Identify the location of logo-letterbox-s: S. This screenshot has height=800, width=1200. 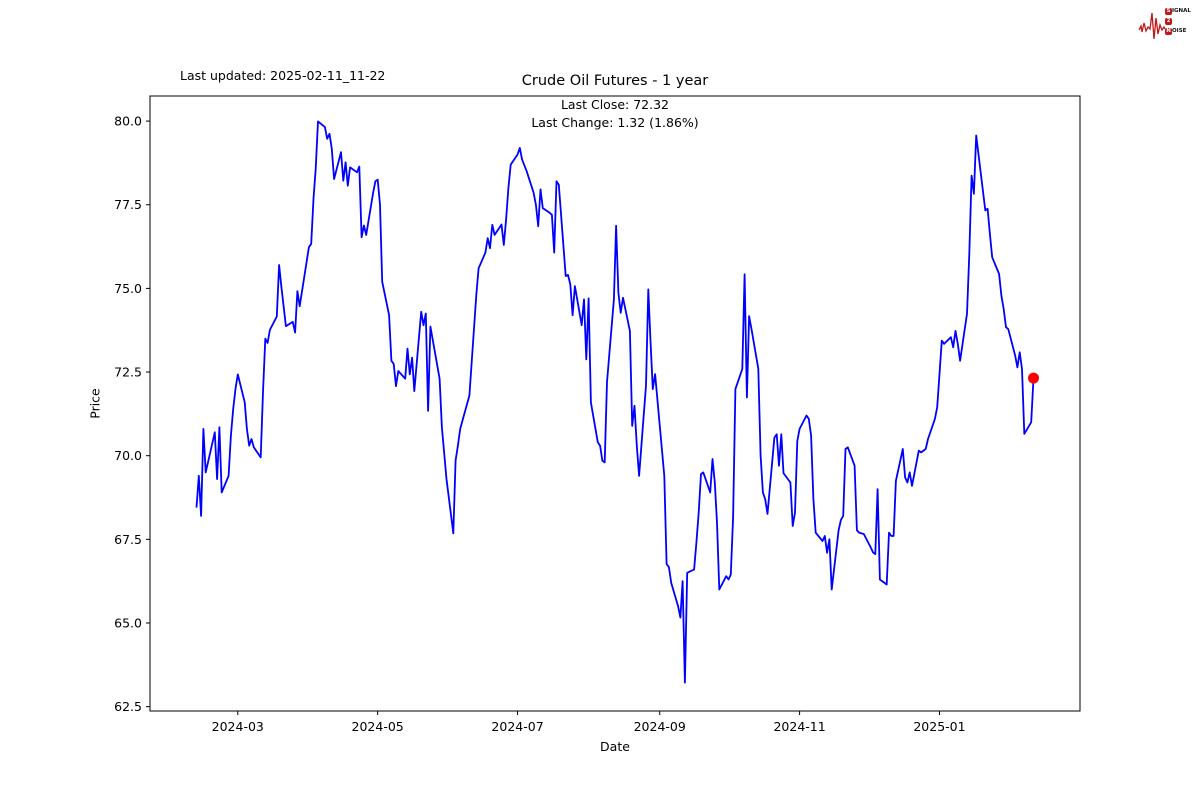
(1168, 11).